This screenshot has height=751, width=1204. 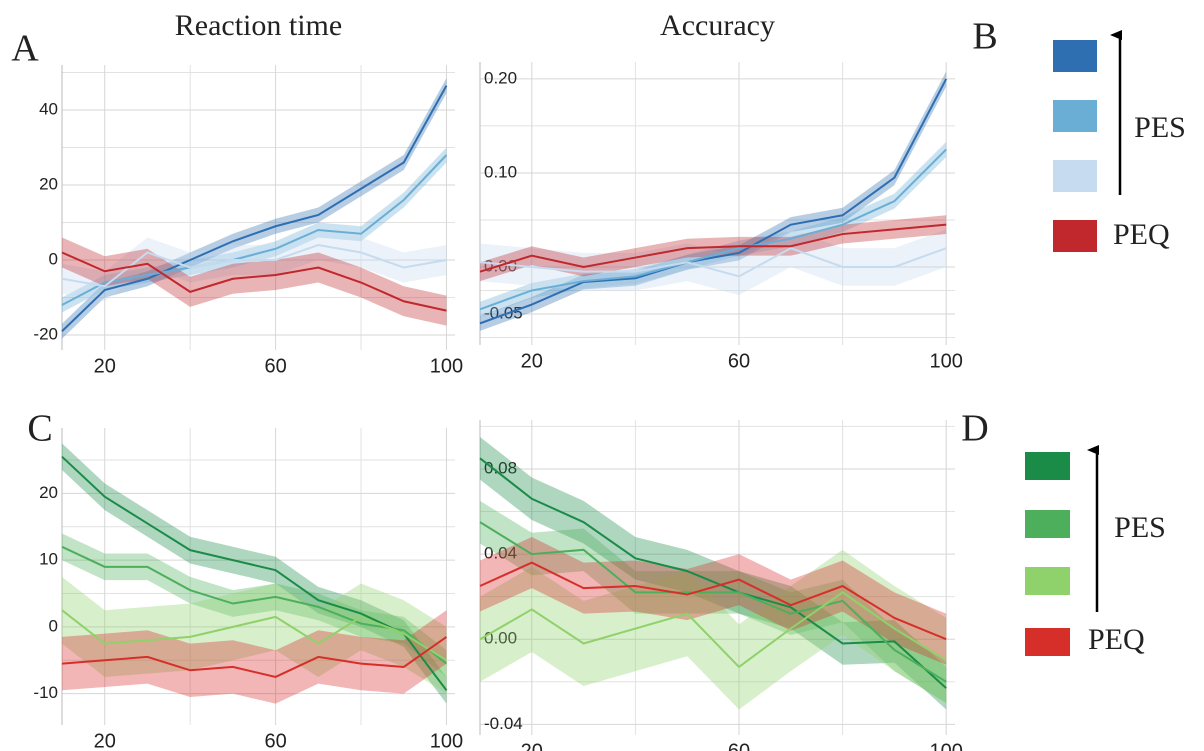 I want to click on panel-letter: A, so click(x=25, y=49).